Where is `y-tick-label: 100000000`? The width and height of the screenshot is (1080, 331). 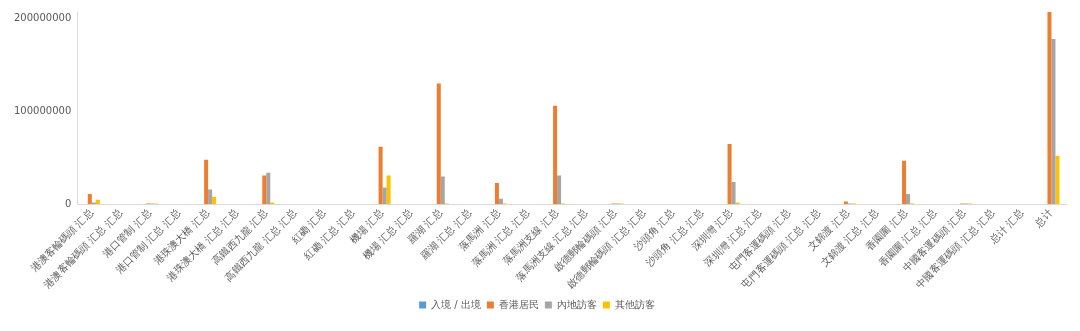 y-tick-label: 100000000 is located at coordinates (43, 110).